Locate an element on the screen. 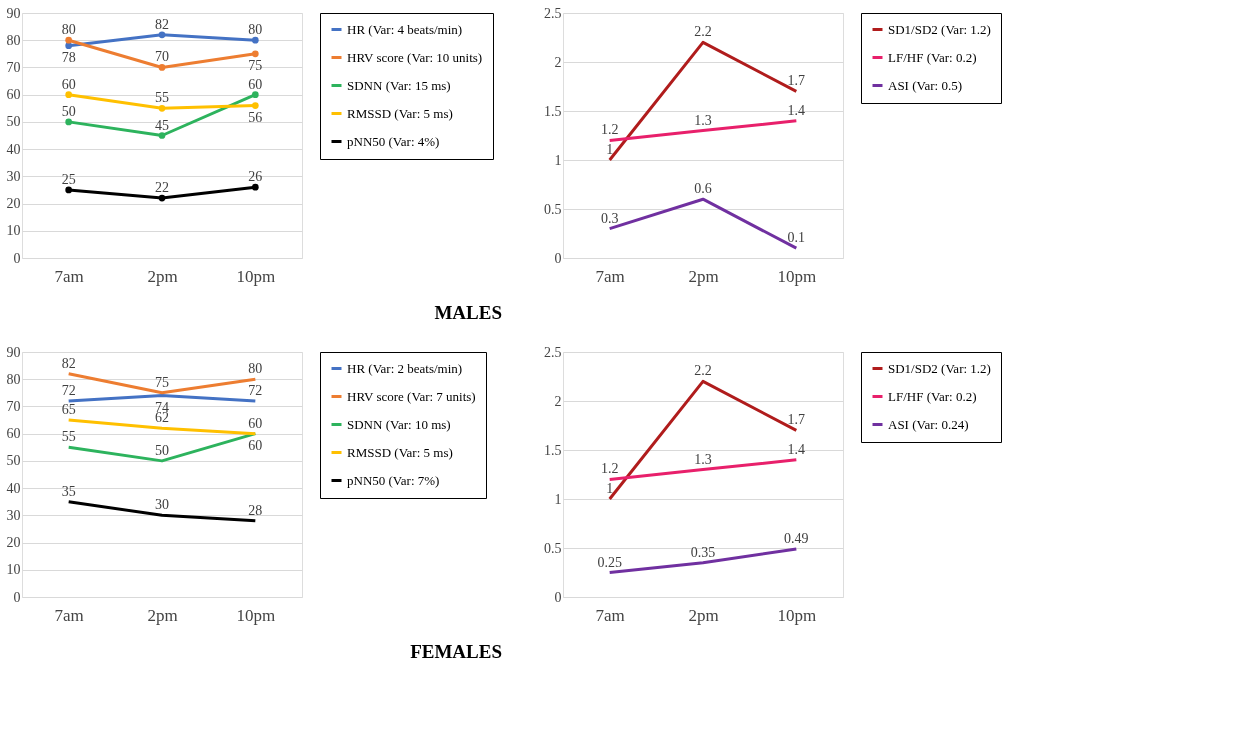 Image resolution: width=1241 pixels, height=755 pixels. legend-label: pNN50 (Var: 7%) is located at coordinates (393, 480).